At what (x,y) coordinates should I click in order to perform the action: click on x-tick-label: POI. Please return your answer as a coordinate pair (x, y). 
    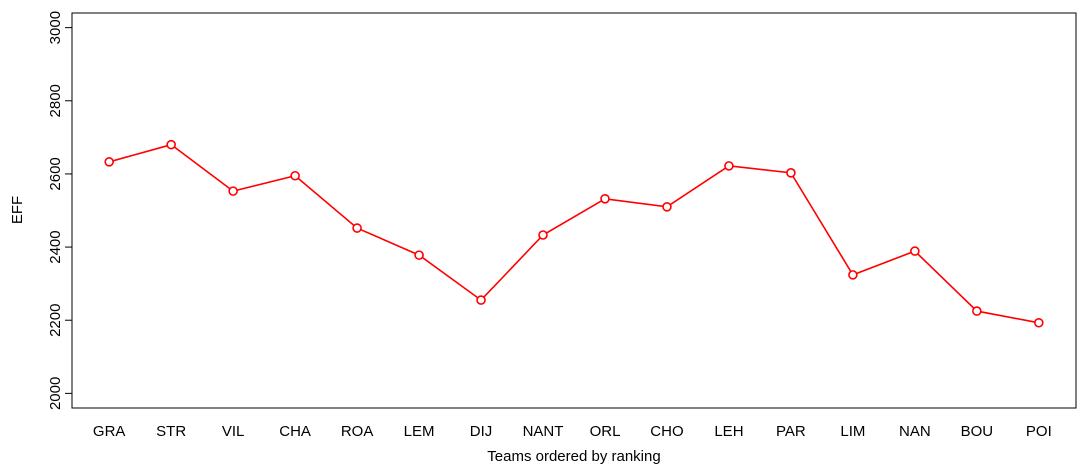
    Looking at the image, I should click on (1039, 431).